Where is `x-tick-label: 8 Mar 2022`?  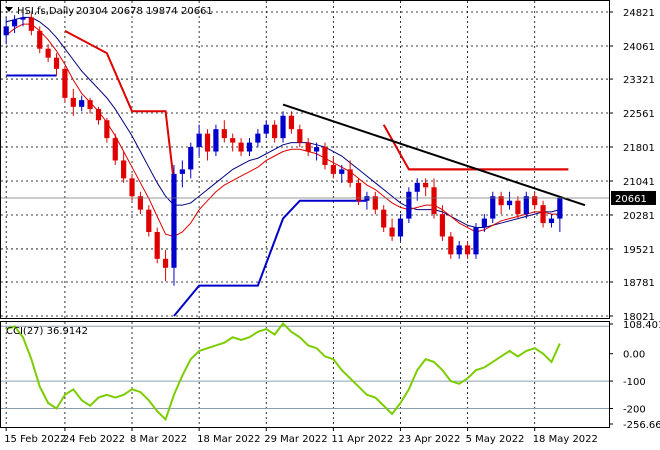 x-tick-label: 8 Mar 2022 is located at coordinates (158, 439).